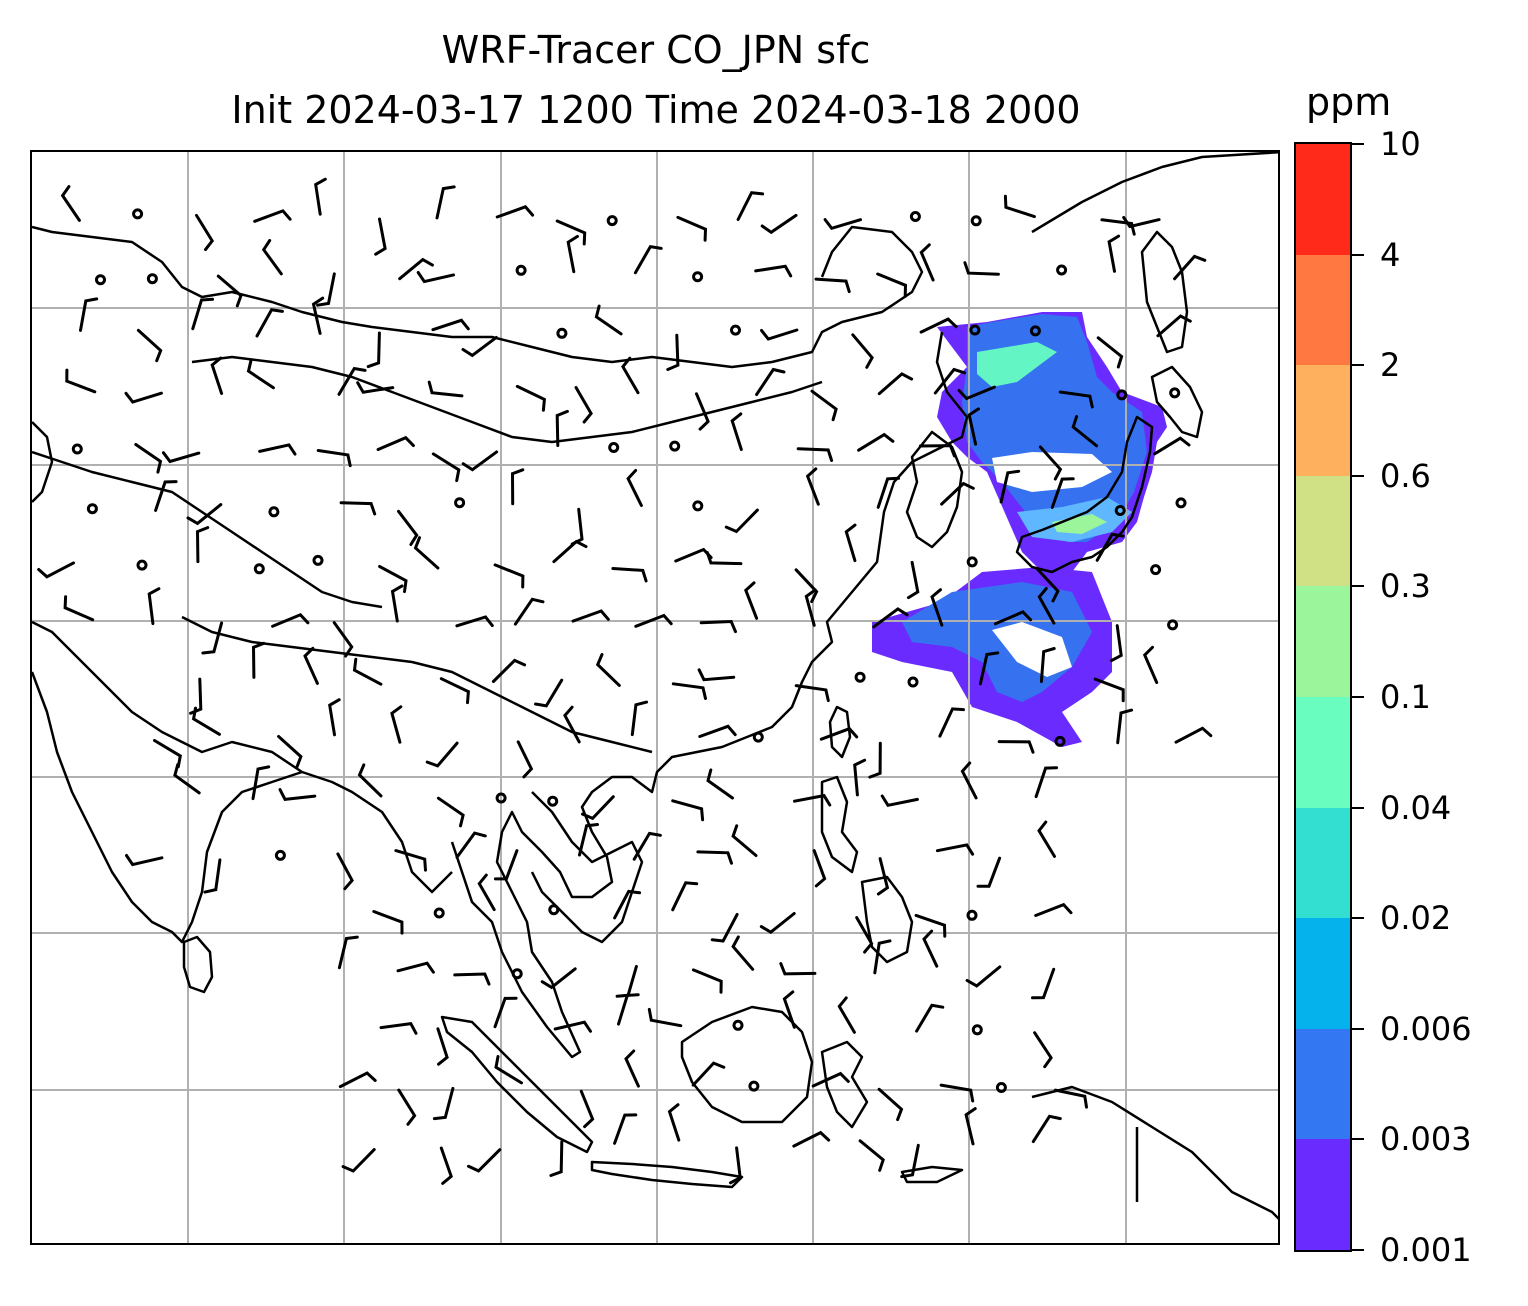 The image size is (1528, 1306). Describe the element at coordinates (667, 1174) in the screenshot. I see `coastline-java` at that location.